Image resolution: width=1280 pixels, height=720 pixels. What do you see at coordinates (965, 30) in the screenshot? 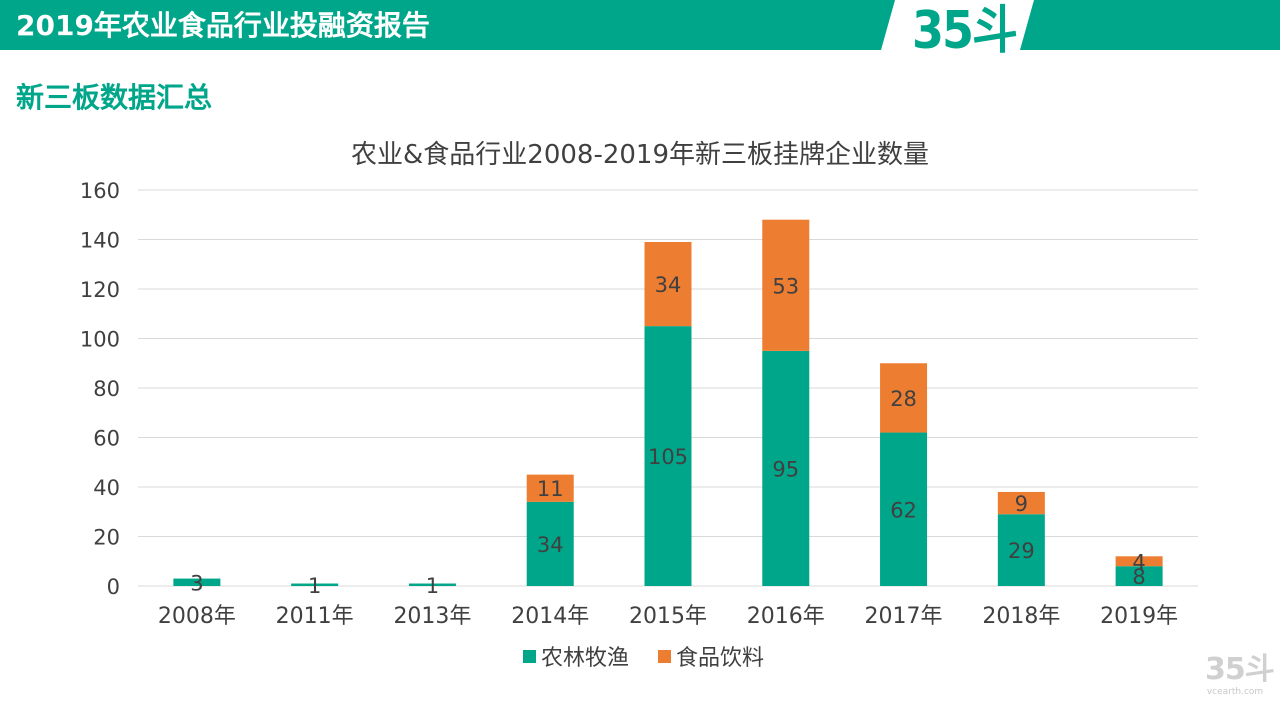
I see `brand-logo: 35斗` at bounding box center [965, 30].